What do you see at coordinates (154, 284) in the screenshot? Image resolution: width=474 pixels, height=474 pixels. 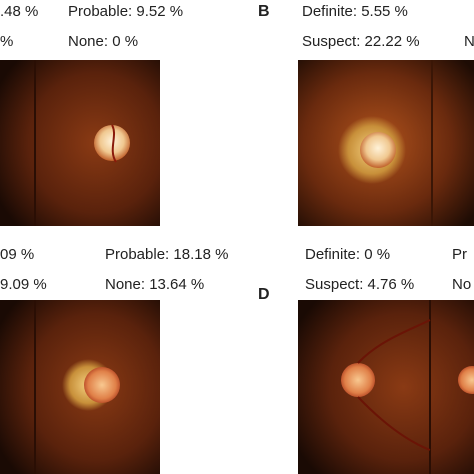 I see `text: None: 13.64 %` at bounding box center [154, 284].